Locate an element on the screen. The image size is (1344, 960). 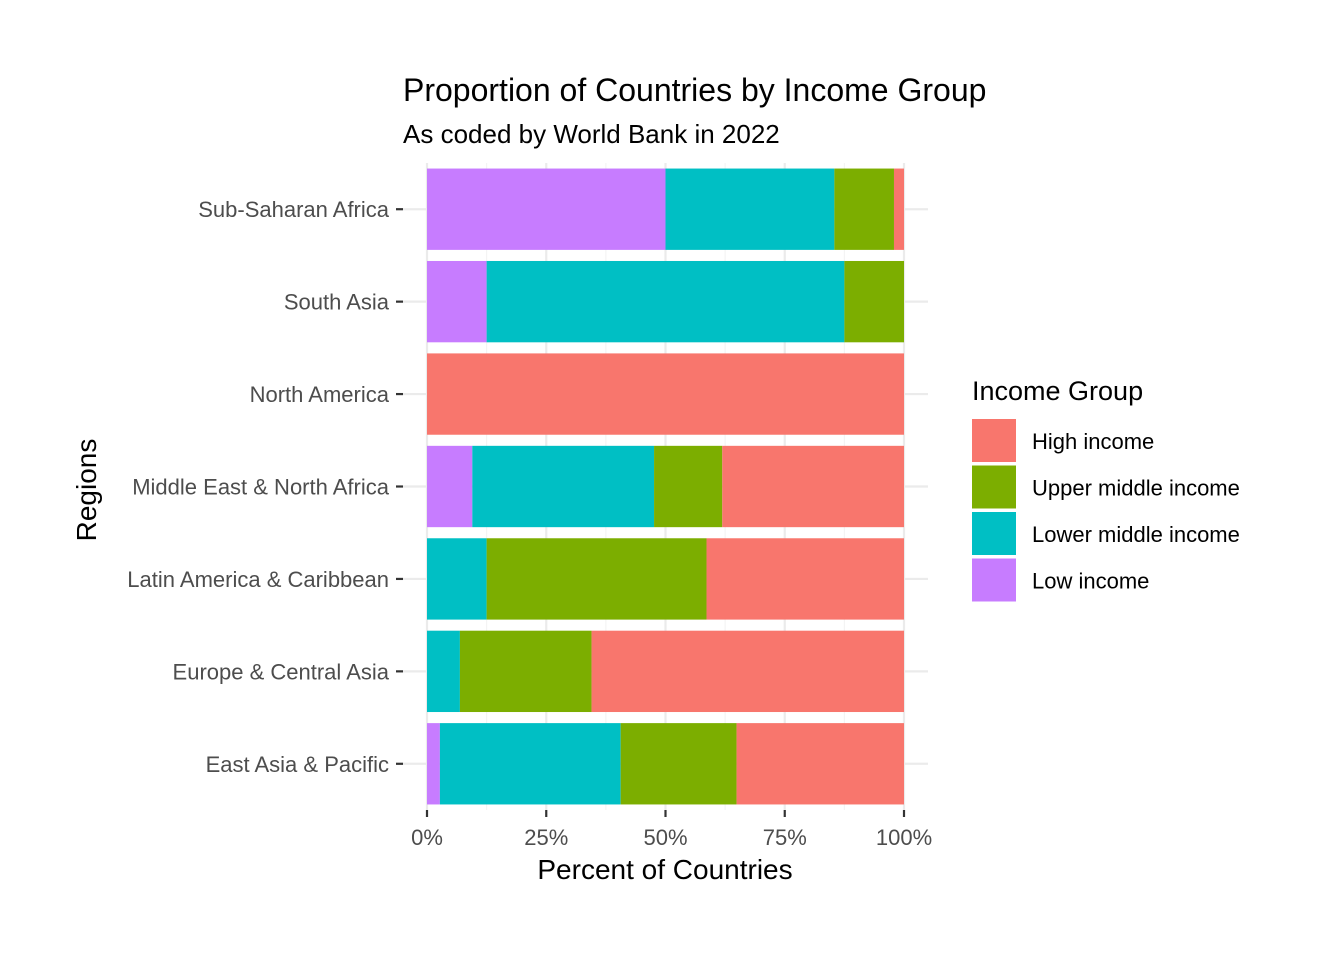
bar-south-asia-upper-middle-income is located at coordinates (874, 301).